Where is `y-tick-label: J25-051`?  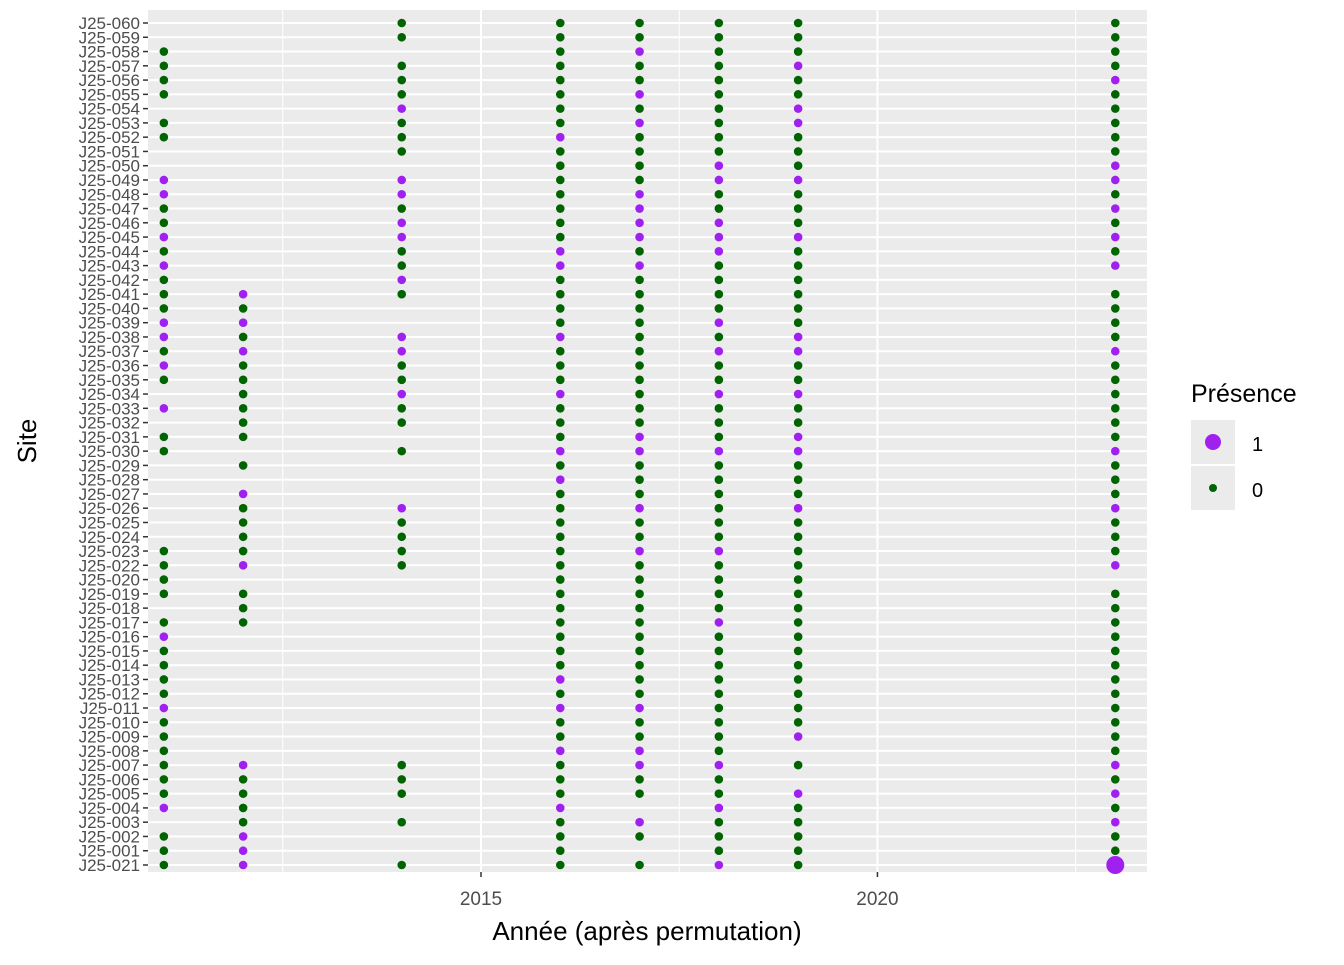
y-tick-label: J25-051 is located at coordinates (109, 151).